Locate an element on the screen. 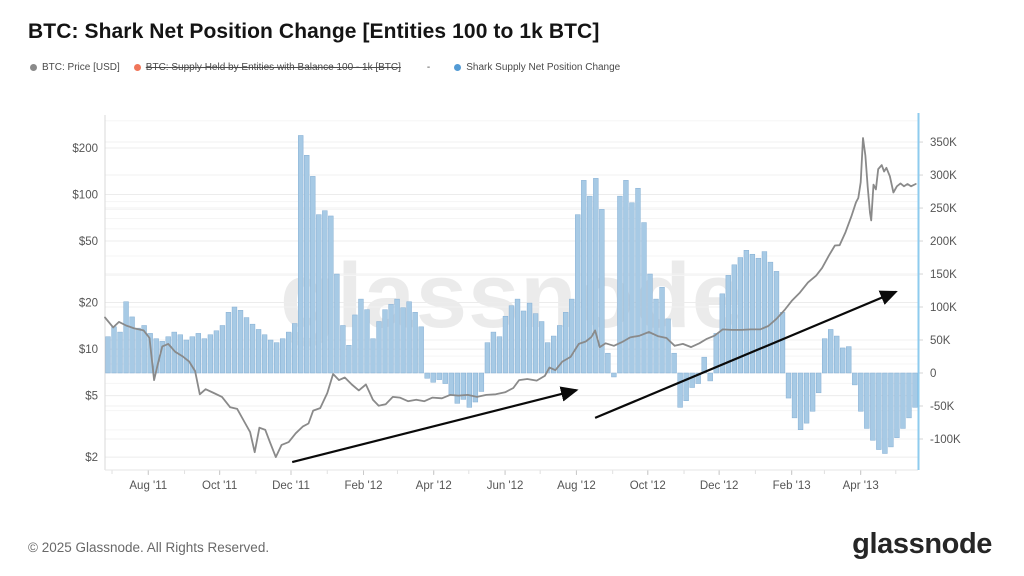  legend-item-net-position: Shark Supply Net Position Change is located at coordinates (537, 67).